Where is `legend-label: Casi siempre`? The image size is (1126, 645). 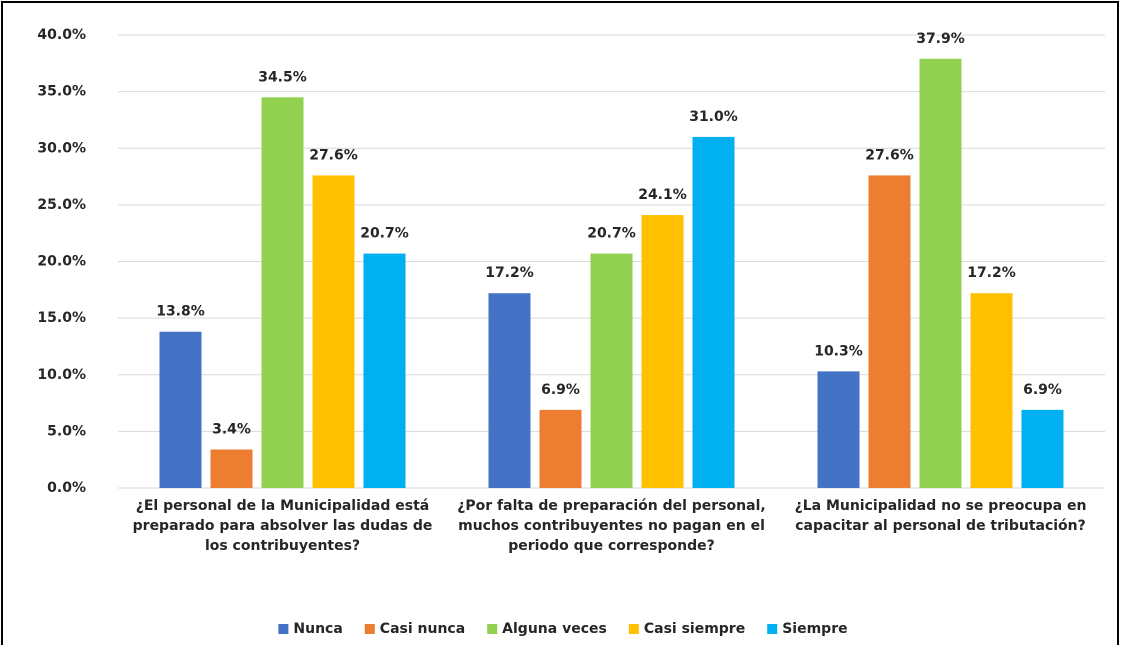 legend-label: Casi siempre is located at coordinates (694, 629).